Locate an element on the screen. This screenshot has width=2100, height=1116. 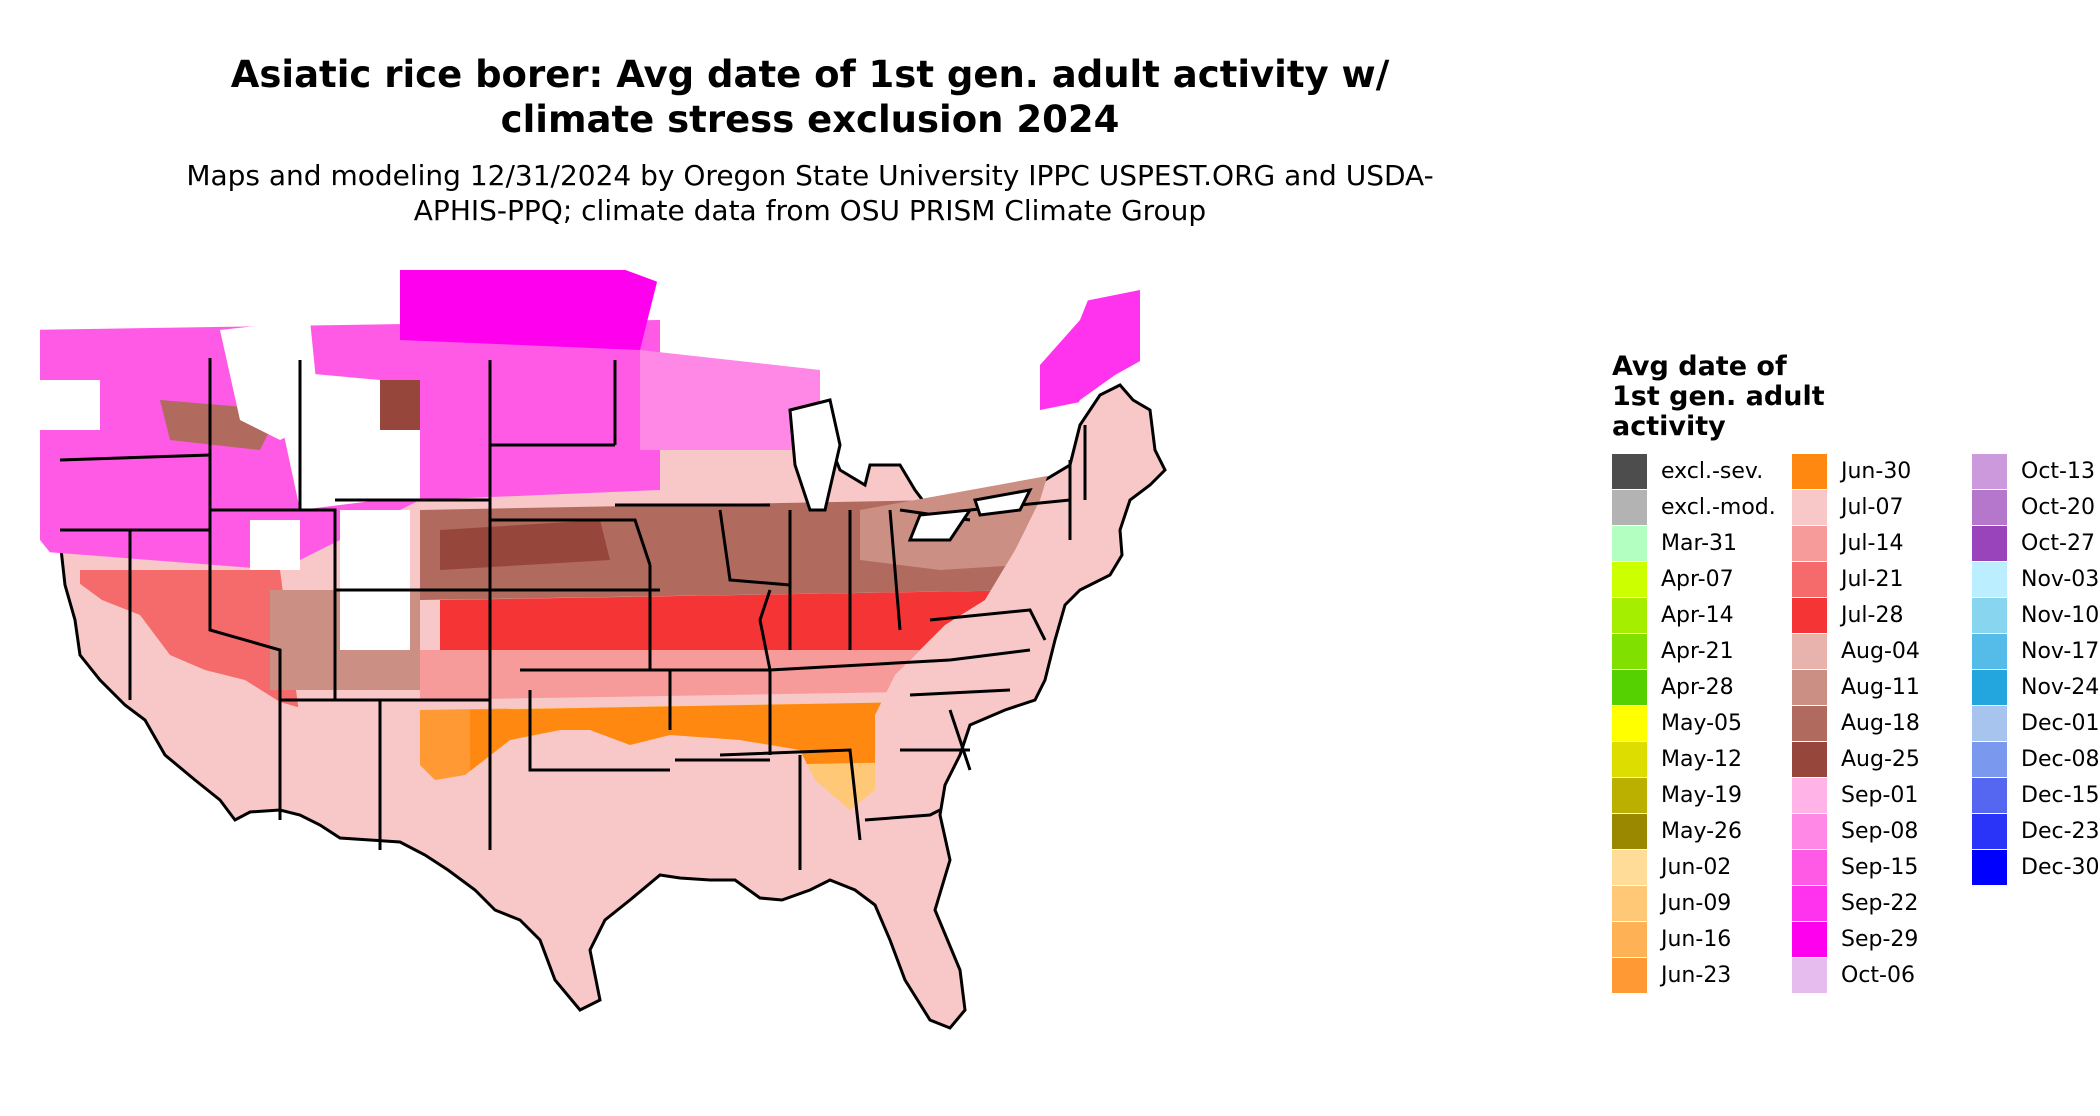
legend-item: Jul-07 is located at coordinates (1902, 508).